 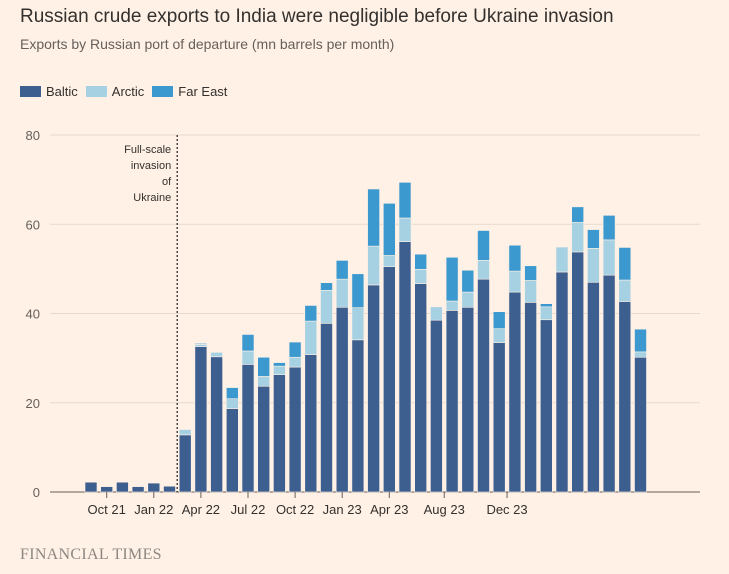 What do you see at coordinates (201, 509) in the screenshot?
I see `x-tick-label: Apr 22` at bounding box center [201, 509].